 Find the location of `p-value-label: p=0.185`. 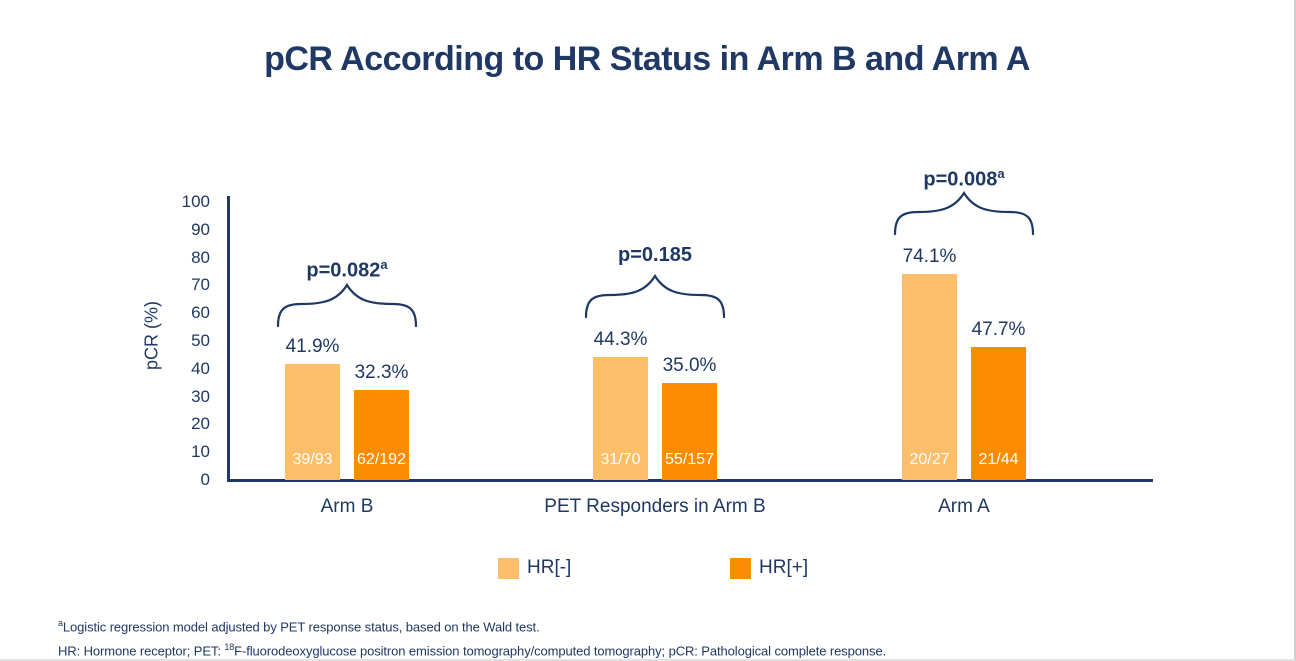

p-value-label: p=0.185 is located at coordinates (655, 255).